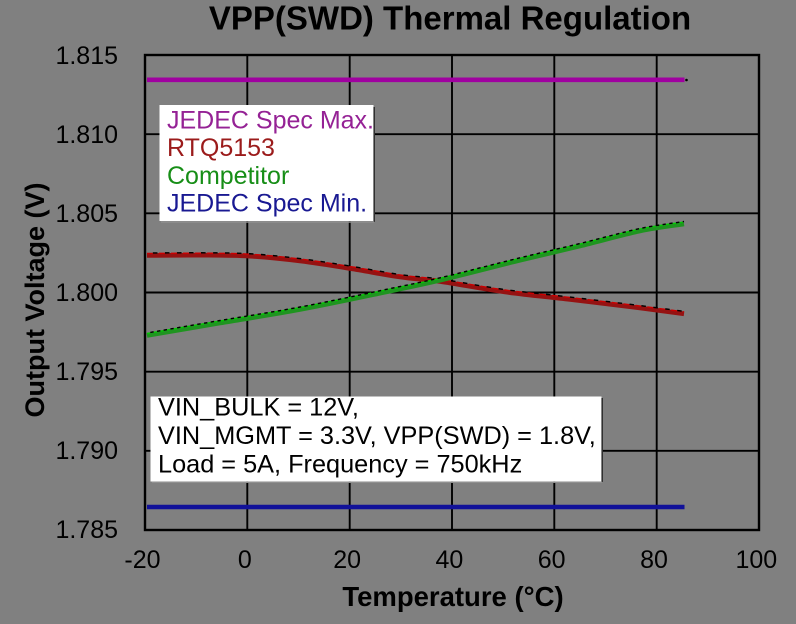 This screenshot has height=624, width=796. What do you see at coordinates (258, 408) in the screenshot?
I see `svg-text: VIN_BULK = 12V,` at bounding box center [258, 408].